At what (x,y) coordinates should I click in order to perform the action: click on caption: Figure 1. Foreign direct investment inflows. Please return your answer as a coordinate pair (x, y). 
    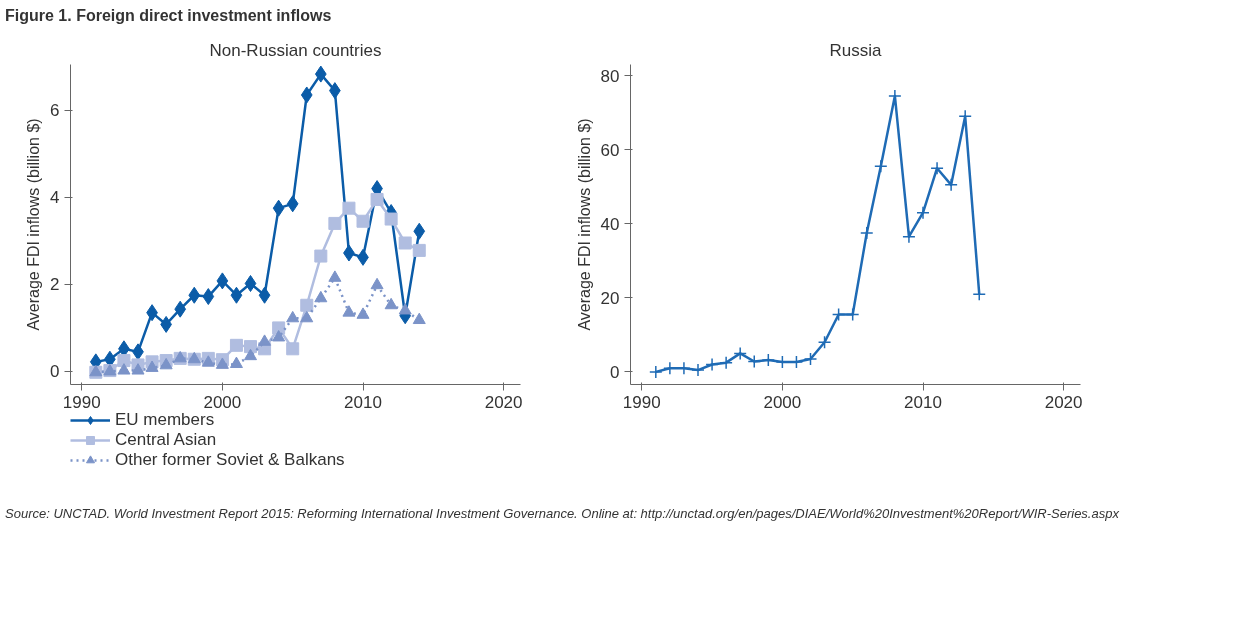
    Looking at the image, I should click on (168, 15).